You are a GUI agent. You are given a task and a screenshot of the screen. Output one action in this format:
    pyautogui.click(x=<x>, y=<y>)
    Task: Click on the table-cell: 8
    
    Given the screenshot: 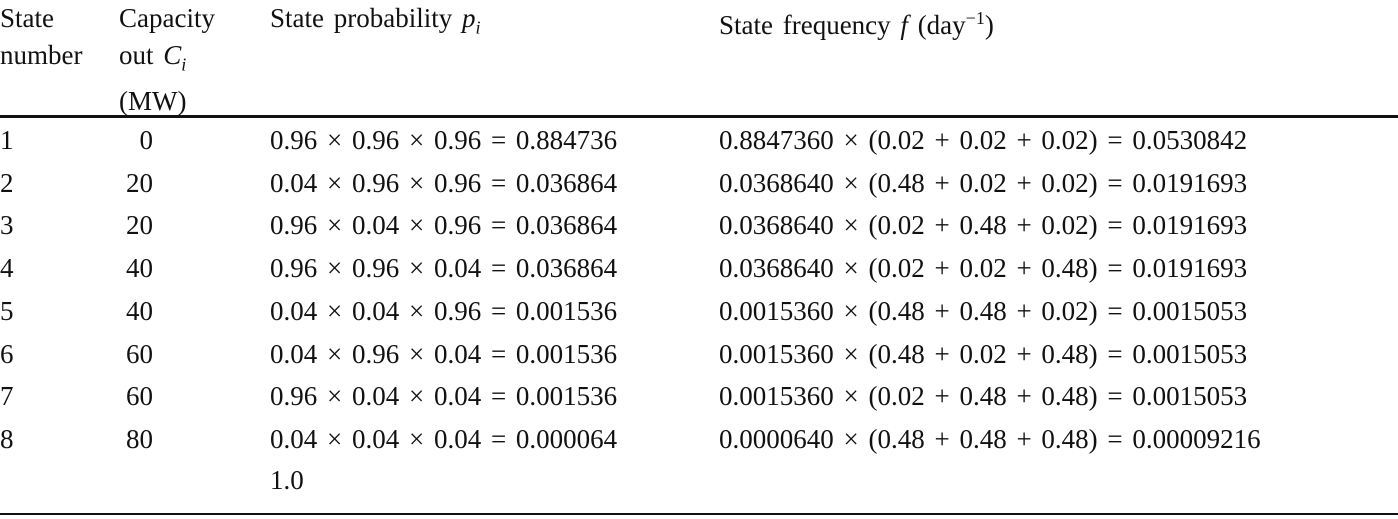 What is the action you would take?
    pyautogui.click(x=7, y=438)
    